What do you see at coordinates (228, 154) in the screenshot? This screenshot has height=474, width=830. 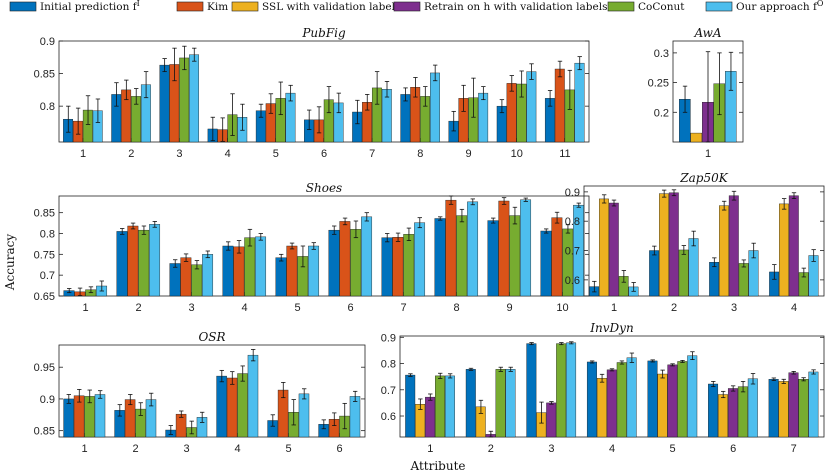 I see `x-tick-label: 4` at bounding box center [228, 154].